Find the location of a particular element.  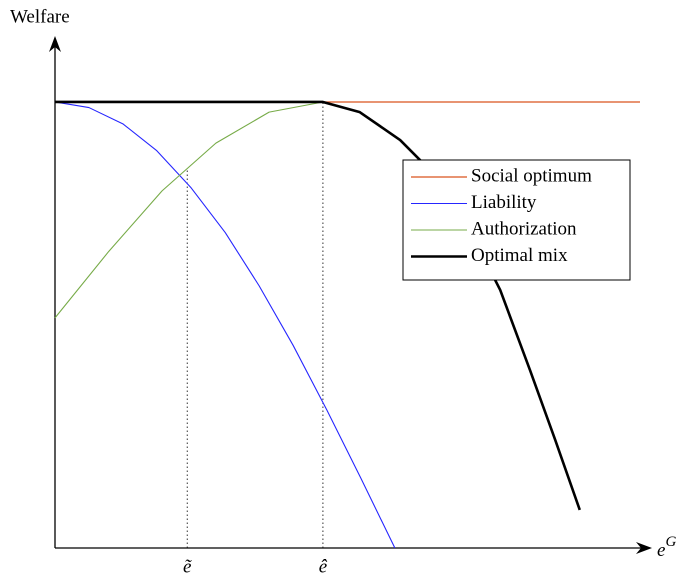

x-axis-label: eG is located at coordinates (666, 547).